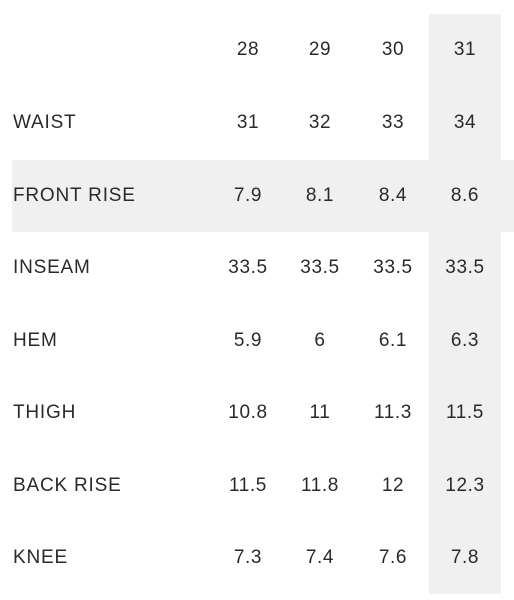 This screenshot has width=514, height=600. Describe the element at coordinates (465, 557) in the screenshot. I see `measurement-value: 7.8` at that location.